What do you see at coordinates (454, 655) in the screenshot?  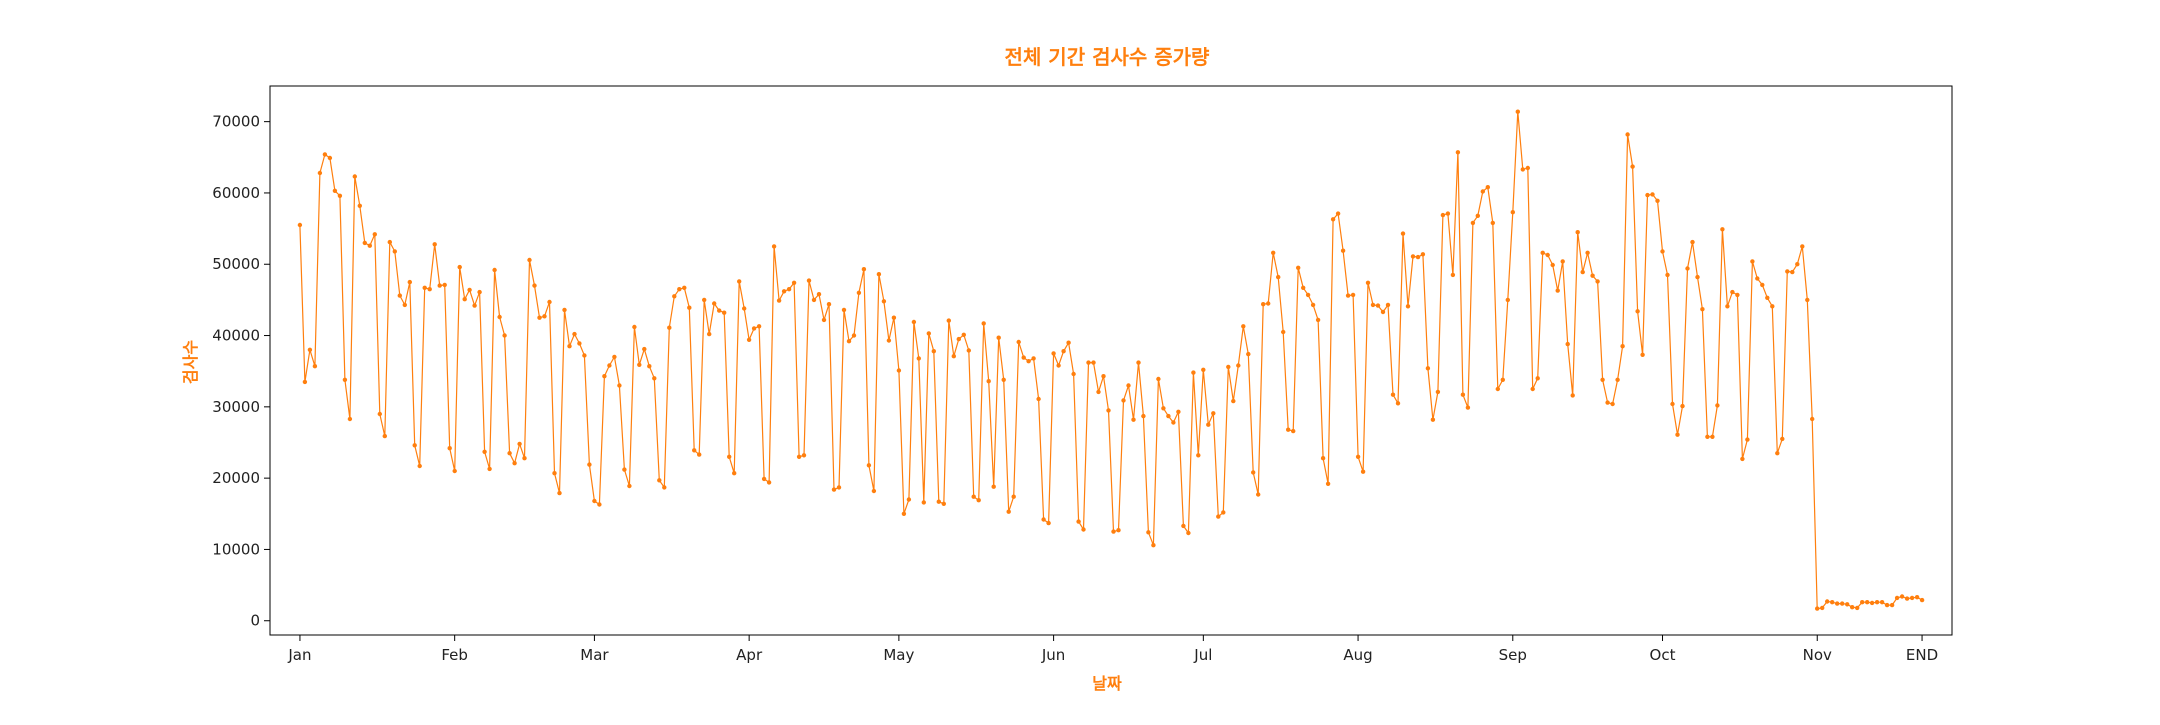 I see `x-tick-label: Feb` at bounding box center [454, 655].